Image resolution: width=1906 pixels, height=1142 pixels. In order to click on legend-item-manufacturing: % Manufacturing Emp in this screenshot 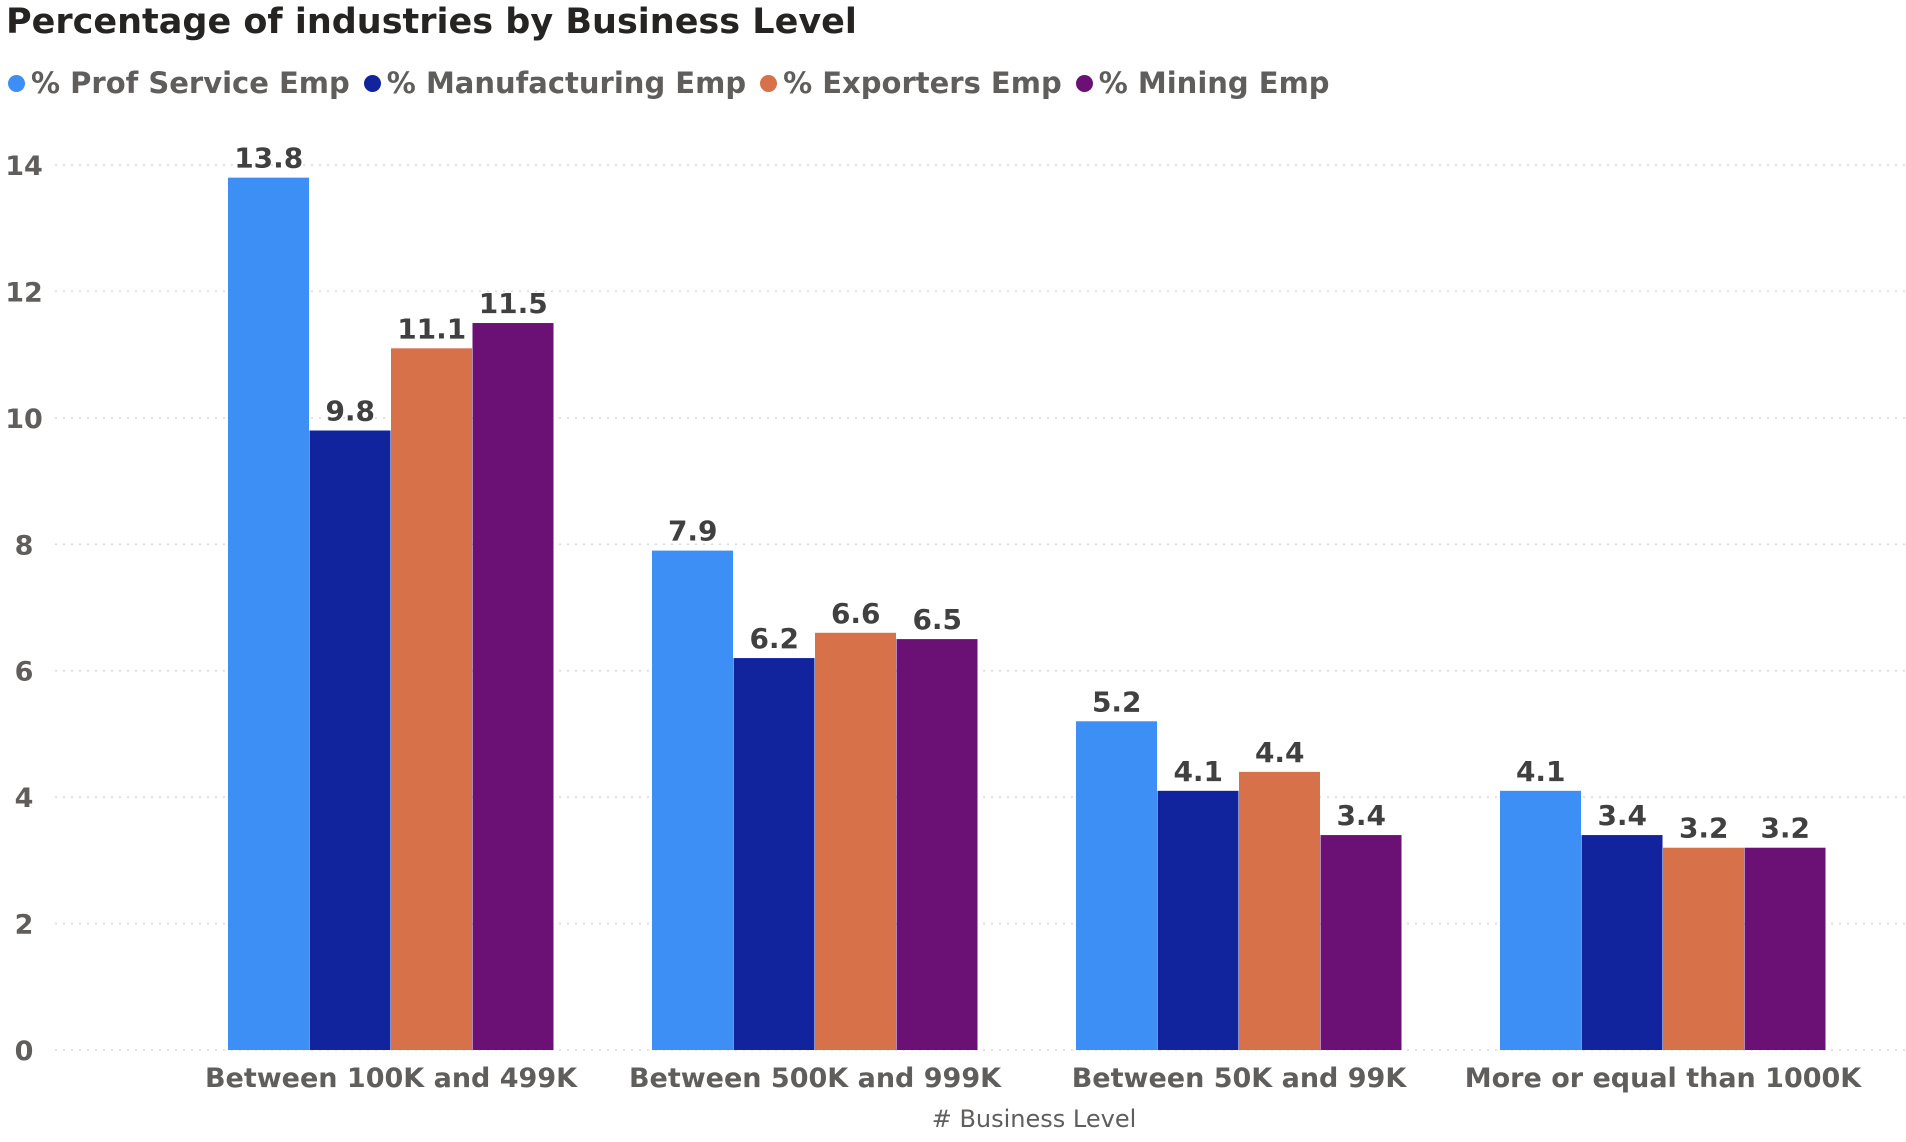, I will do `click(555, 83)`.